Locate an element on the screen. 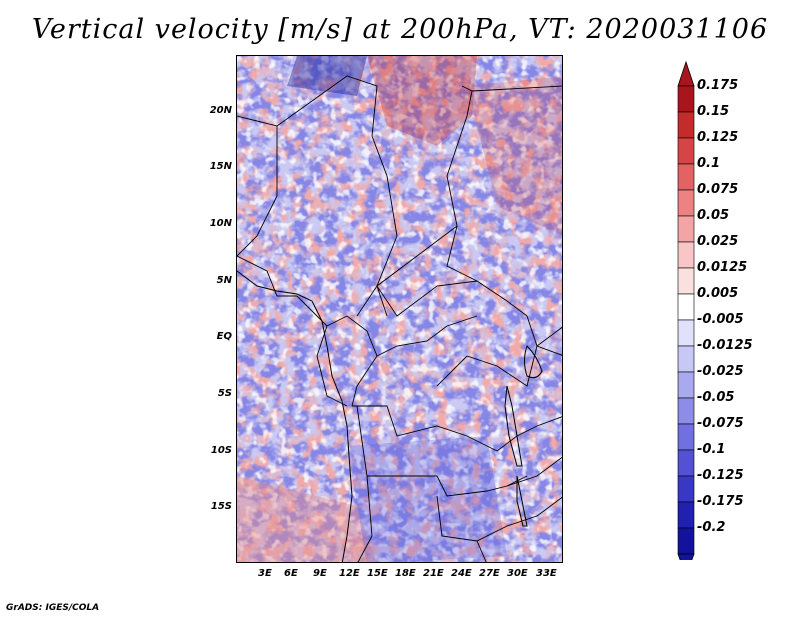 This screenshot has width=800, height=618. lon-label-15e: 15E is located at coordinates (377, 573).